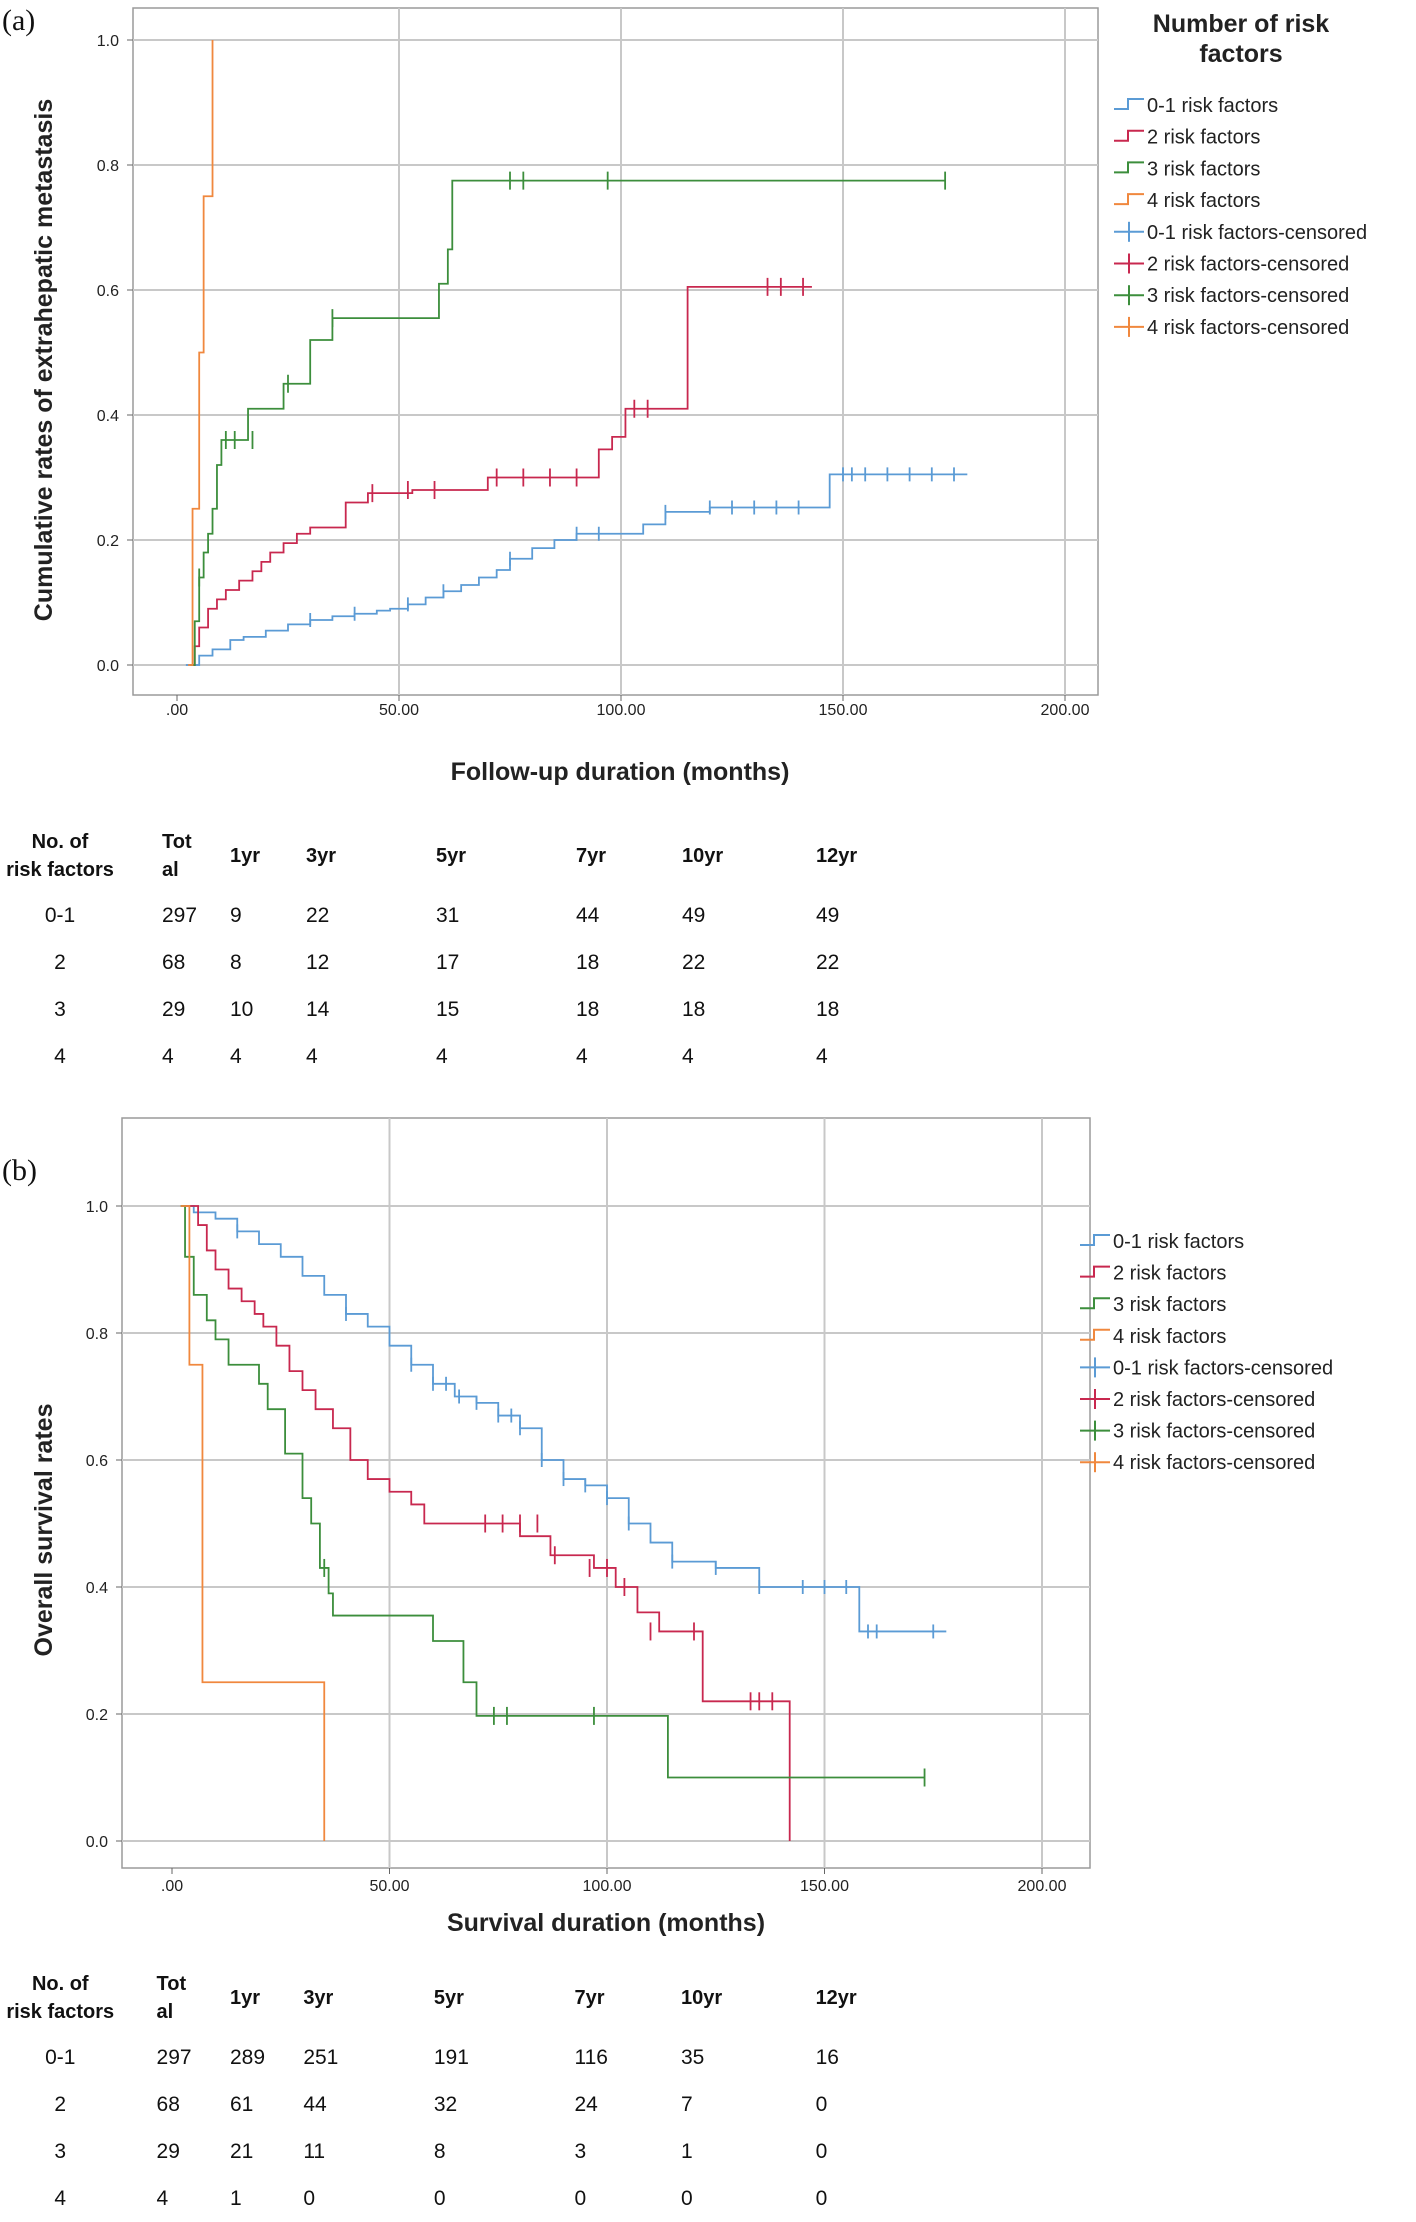  I want to click on cell: 31, so click(448, 915).